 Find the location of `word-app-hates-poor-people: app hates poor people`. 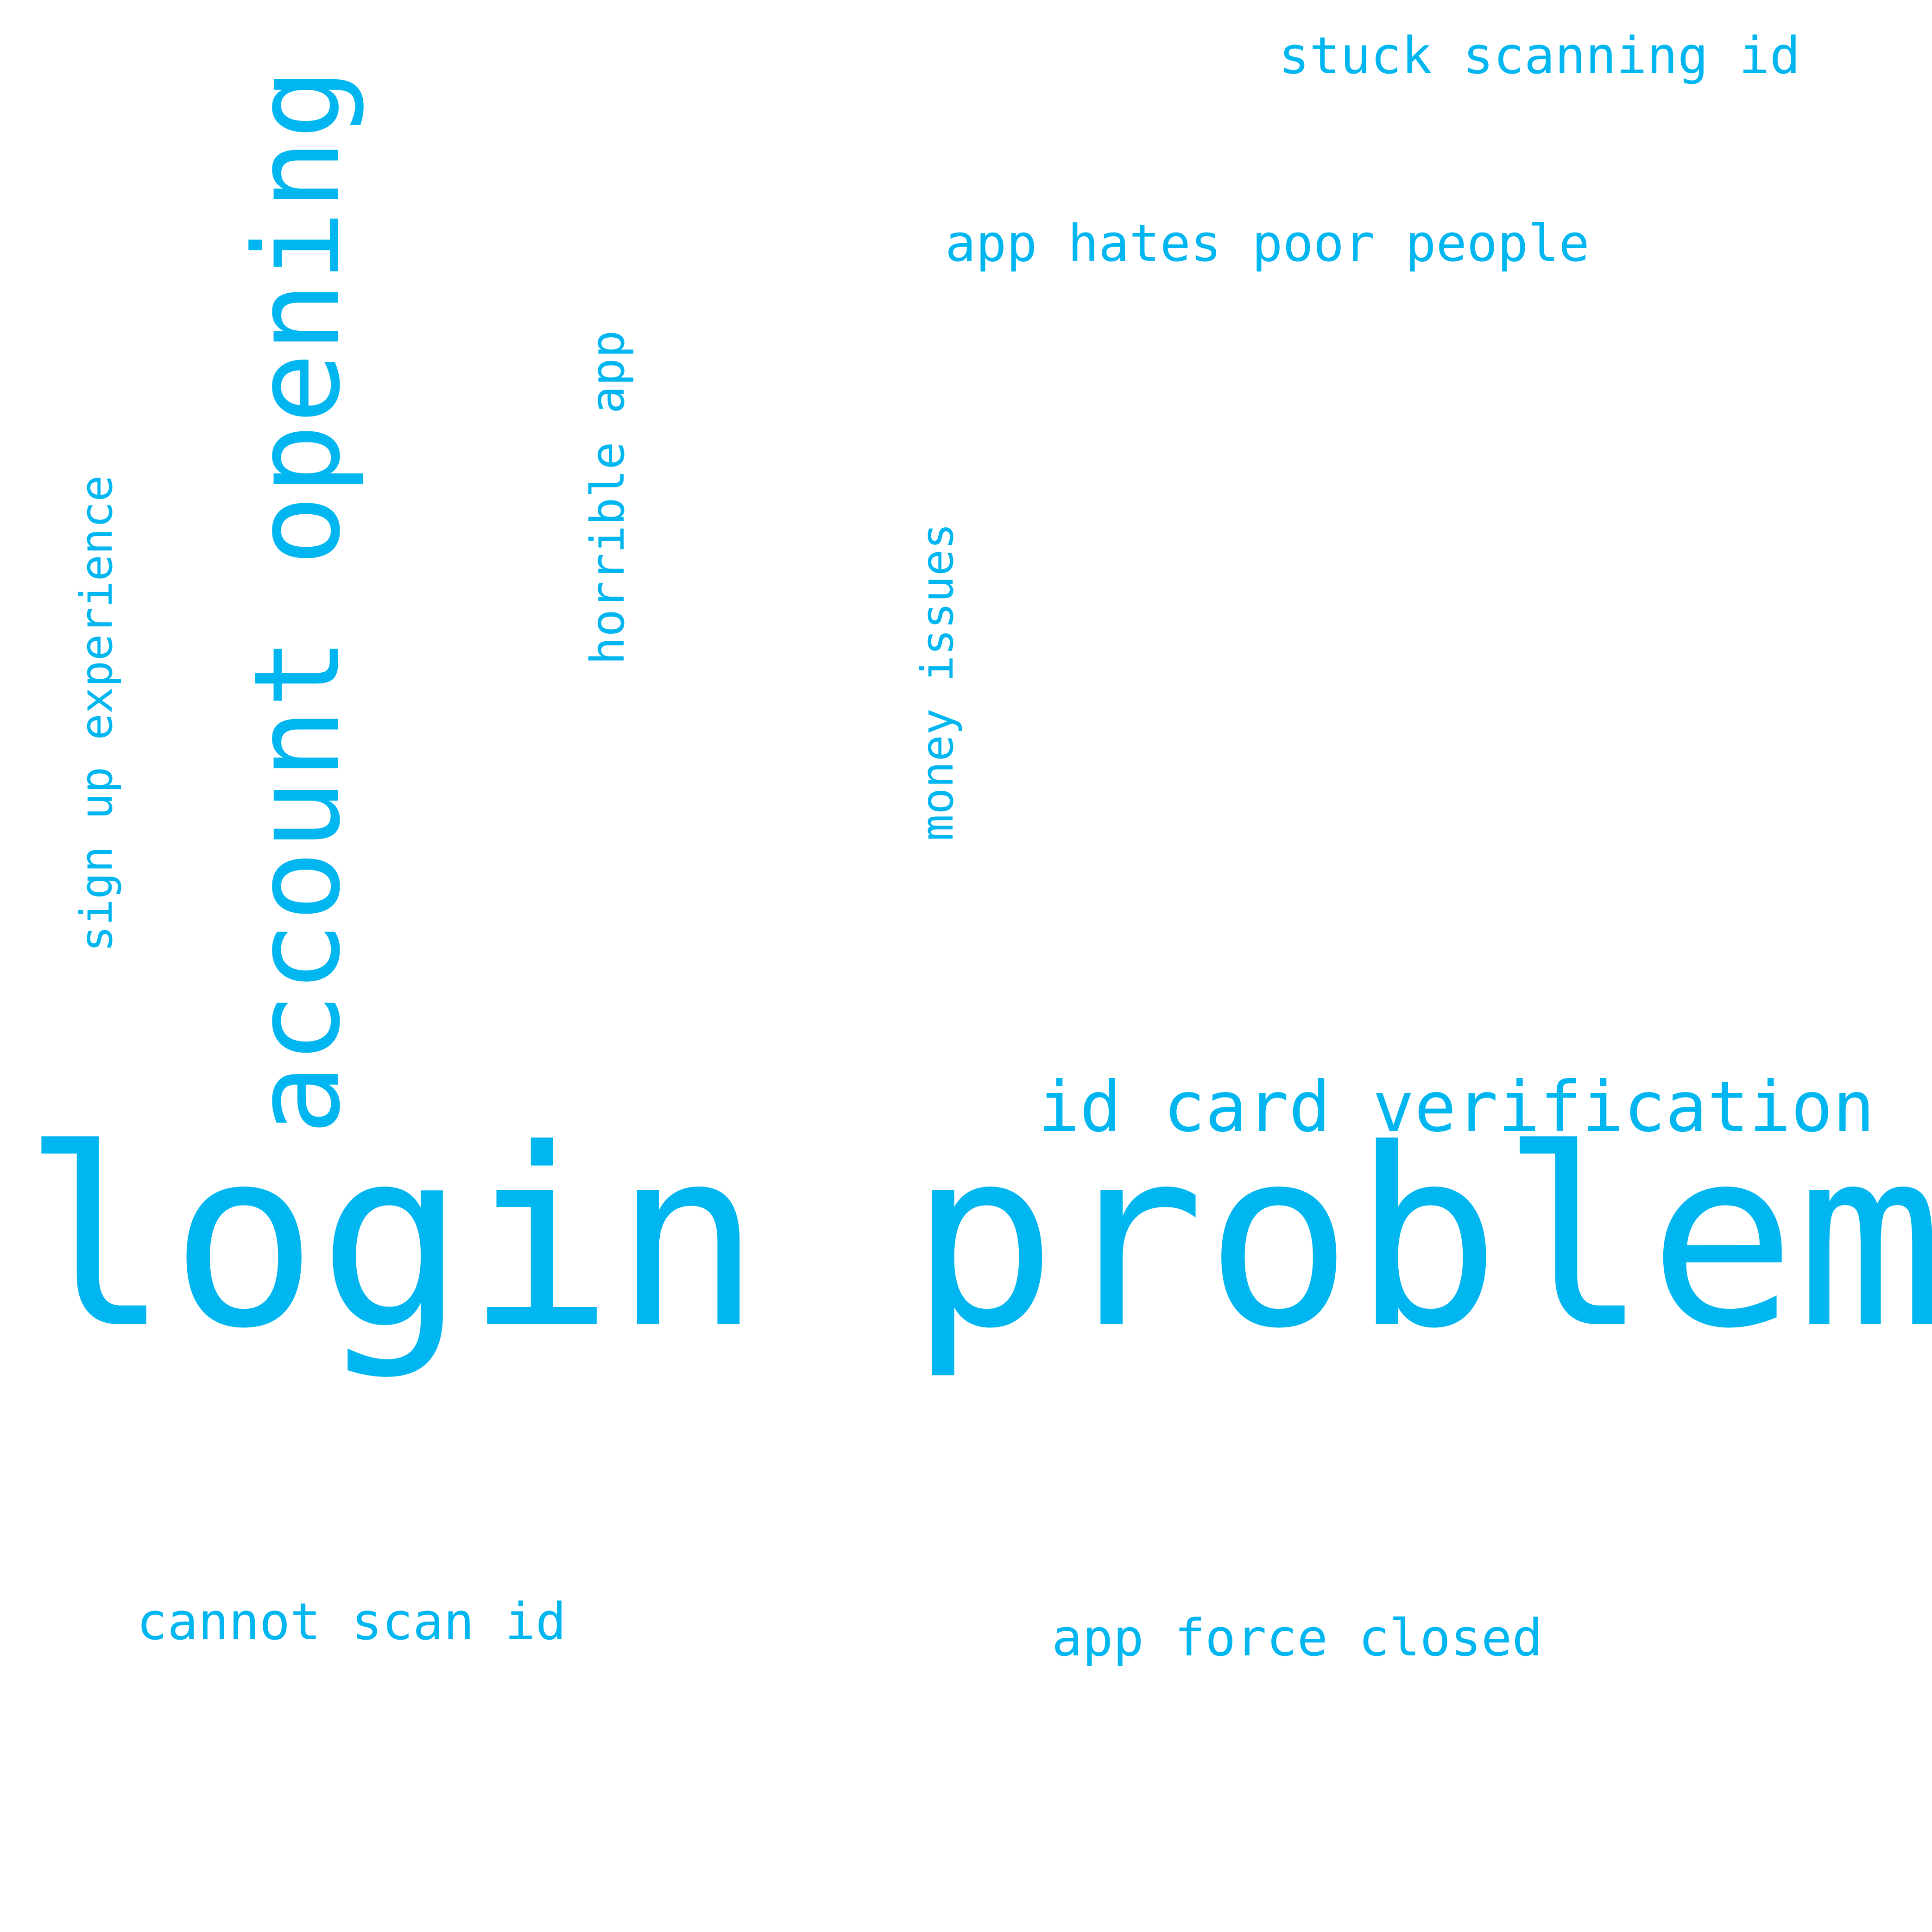

word-app-hates-poor-people: app hates poor people is located at coordinates (1267, 244).